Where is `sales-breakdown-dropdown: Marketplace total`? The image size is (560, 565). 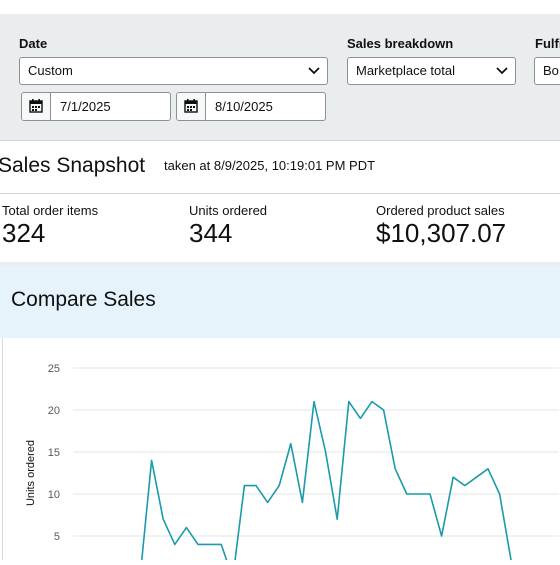
sales-breakdown-dropdown: Marketplace total is located at coordinates (431, 71).